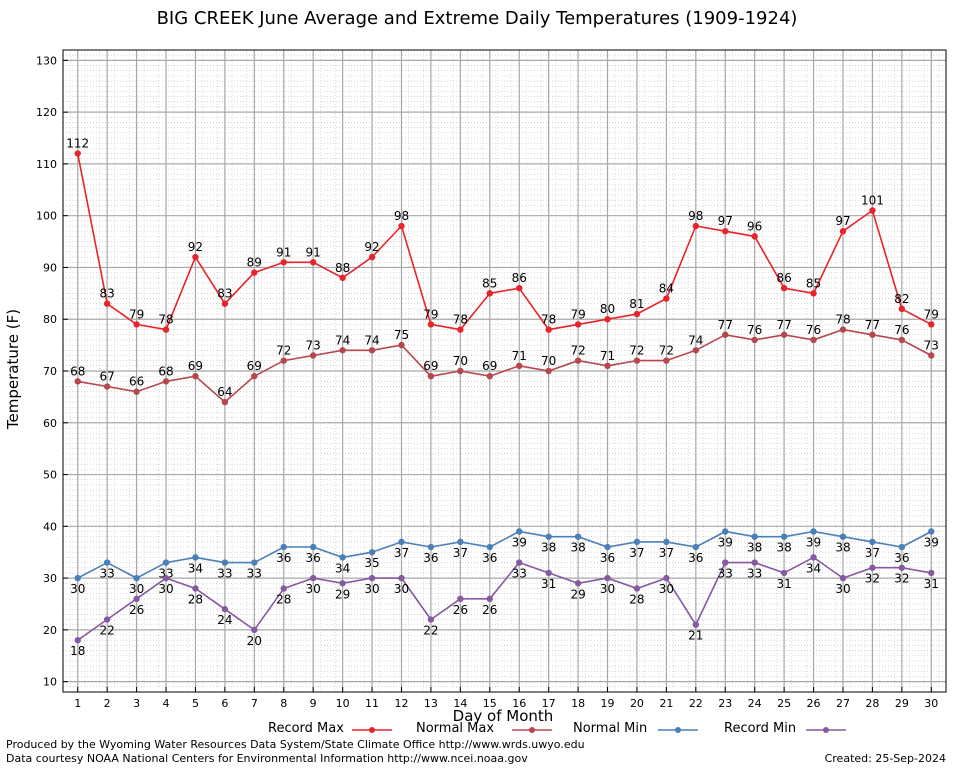  What do you see at coordinates (813, 543) in the screenshot?
I see `data-label: 39` at bounding box center [813, 543].